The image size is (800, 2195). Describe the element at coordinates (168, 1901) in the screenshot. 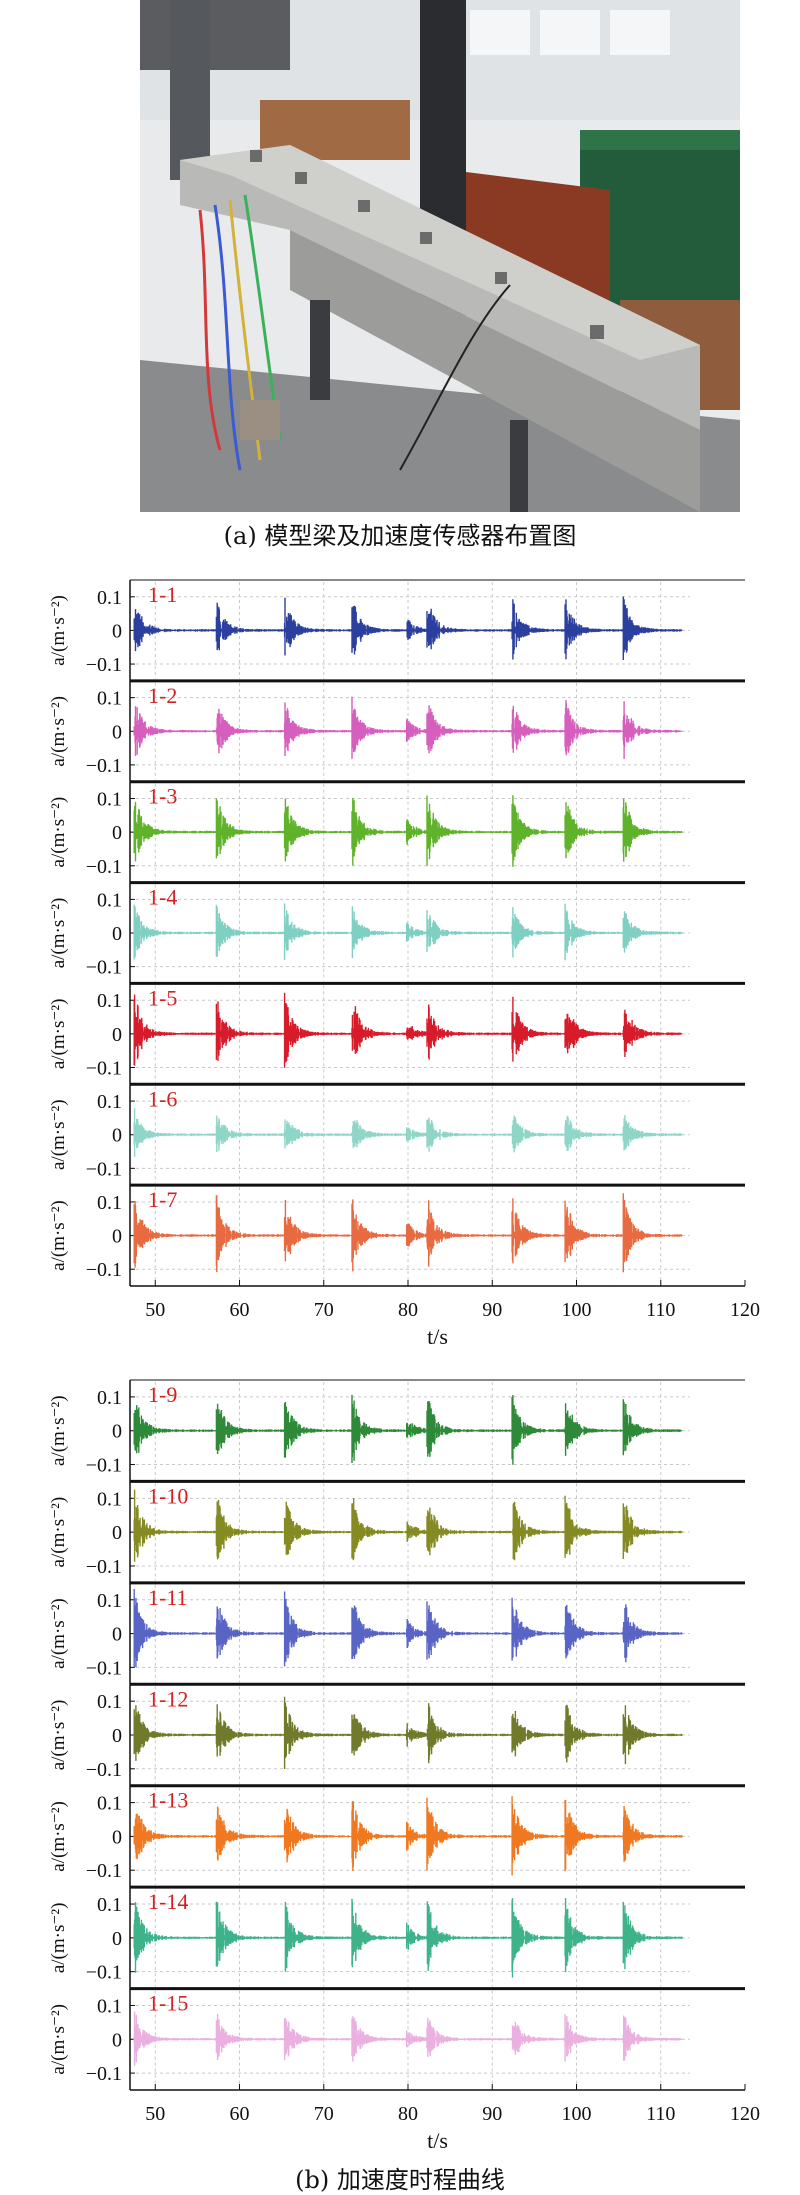

I see `series-label: 1-14` at that location.